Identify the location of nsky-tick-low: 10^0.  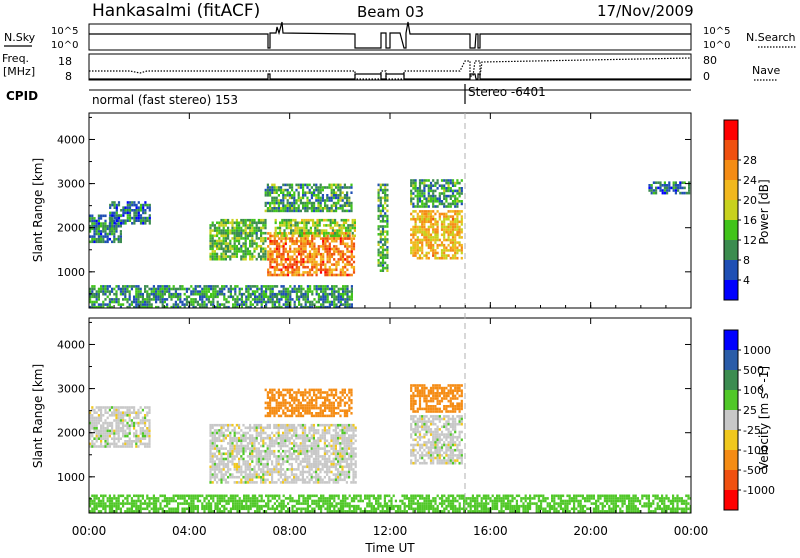
(64, 45).